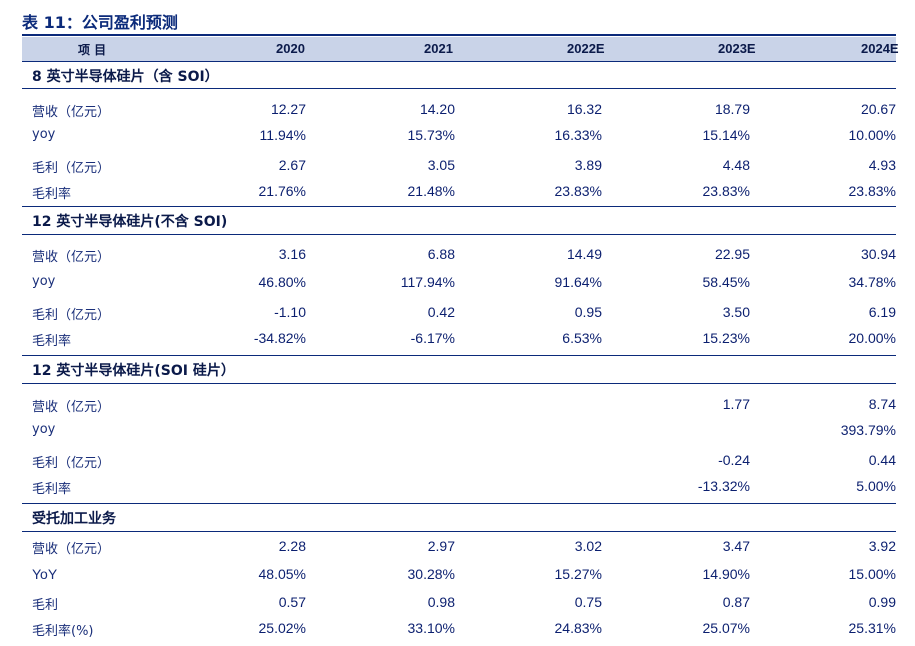  What do you see at coordinates (457, 259) in the screenshot?
I see `table-row: 营收（亿元） 3.16 6.88 14.49 22.95 30.94` at bounding box center [457, 259].